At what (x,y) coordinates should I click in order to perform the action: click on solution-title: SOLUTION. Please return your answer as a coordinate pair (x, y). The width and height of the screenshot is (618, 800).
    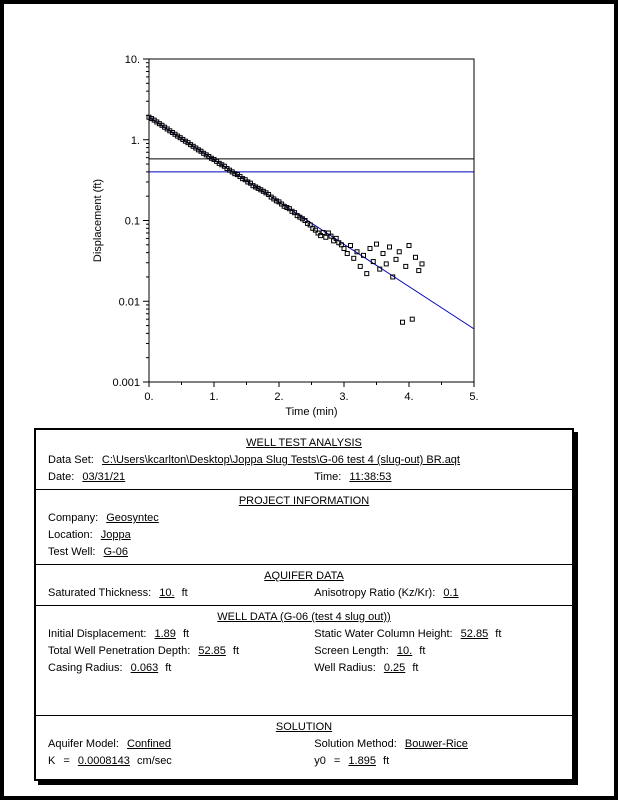
    Looking at the image, I should click on (304, 727).